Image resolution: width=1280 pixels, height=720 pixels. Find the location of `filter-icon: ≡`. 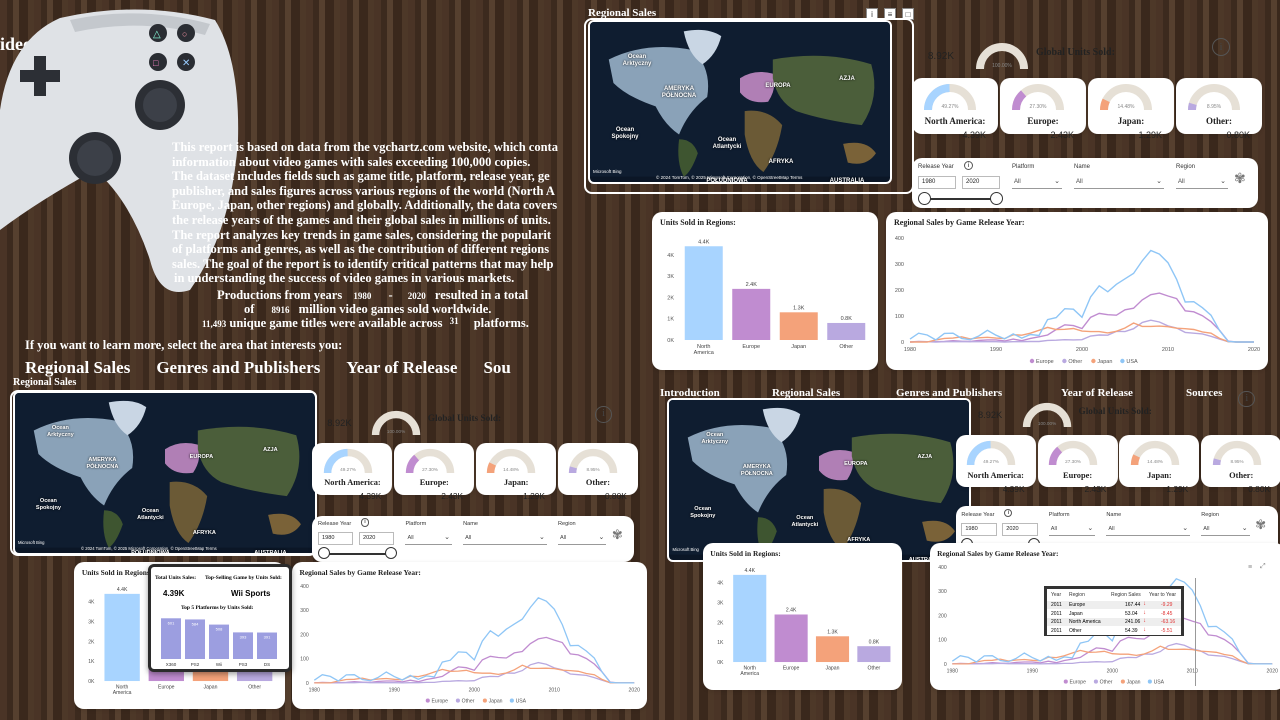

filter-icon: ≡ is located at coordinates (1250, 567).